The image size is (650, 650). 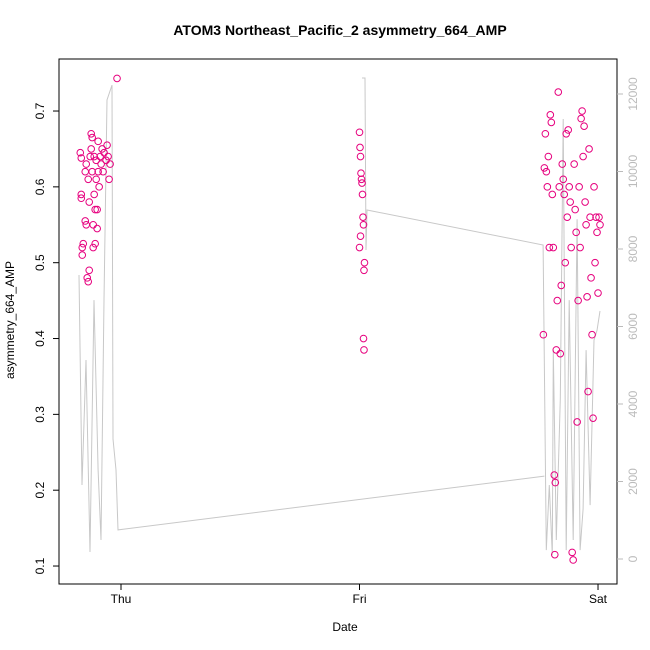 What do you see at coordinates (40, 490) in the screenshot?
I see `y-tick-label: 0.2` at bounding box center [40, 490].